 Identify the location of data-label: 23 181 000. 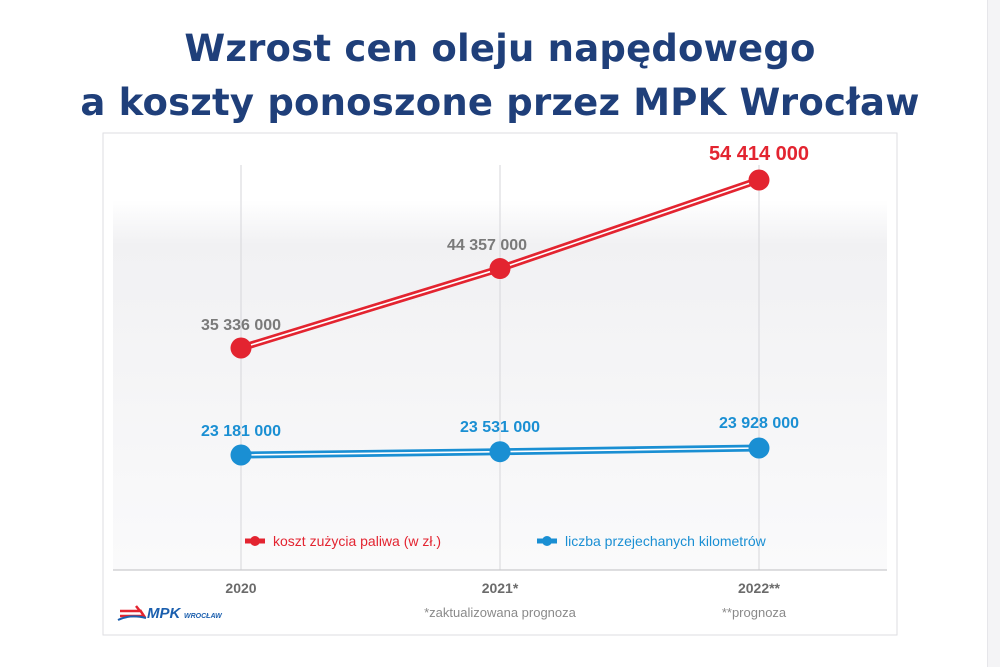
(241, 431).